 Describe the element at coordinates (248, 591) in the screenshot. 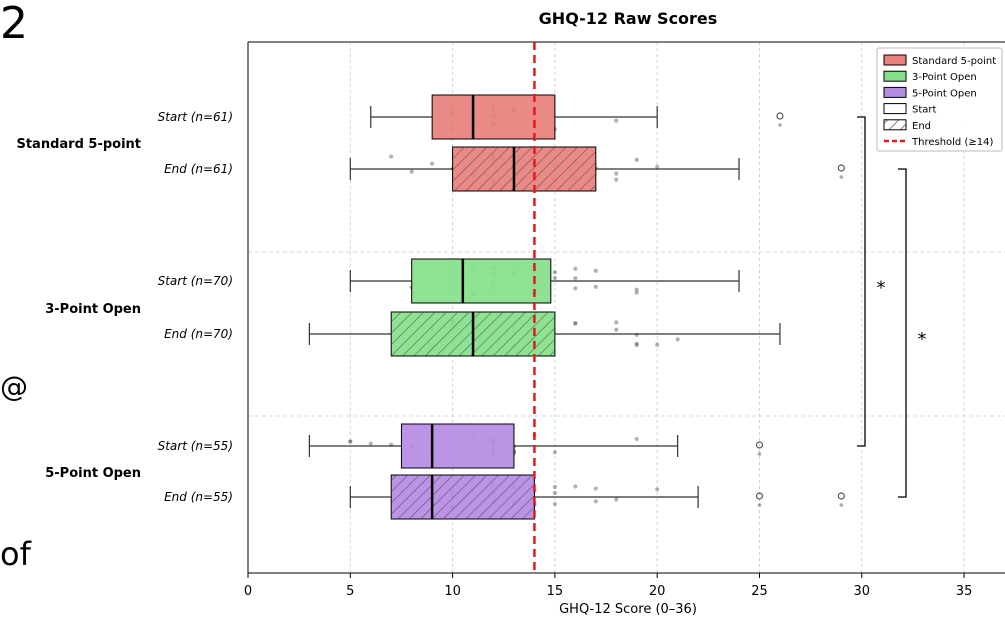

I see `x-tick-label: 0` at that location.